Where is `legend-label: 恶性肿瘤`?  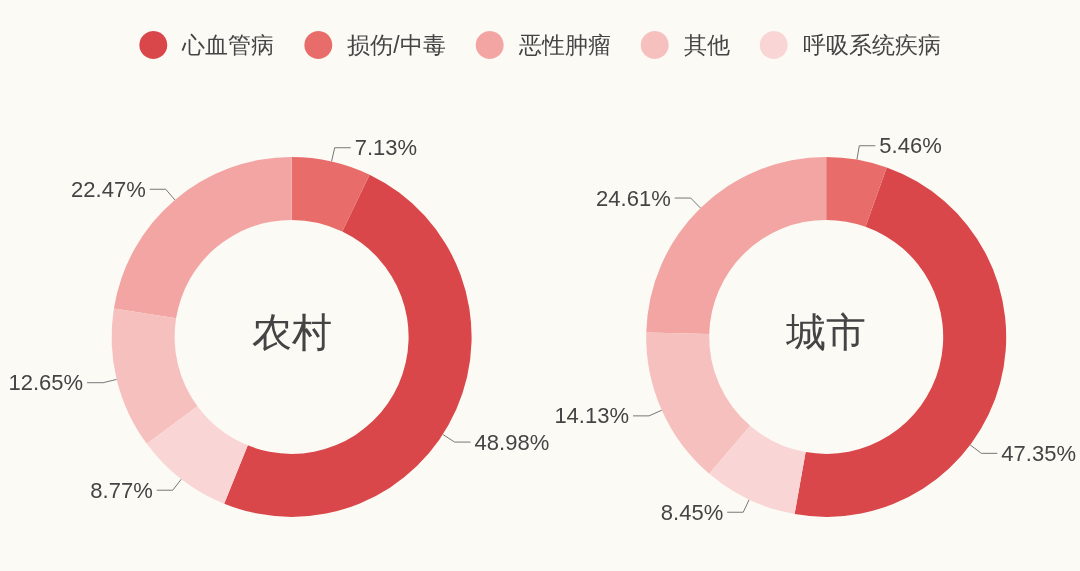 legend-label: 恶性肿瘤 is located at coordinates (564, 45).